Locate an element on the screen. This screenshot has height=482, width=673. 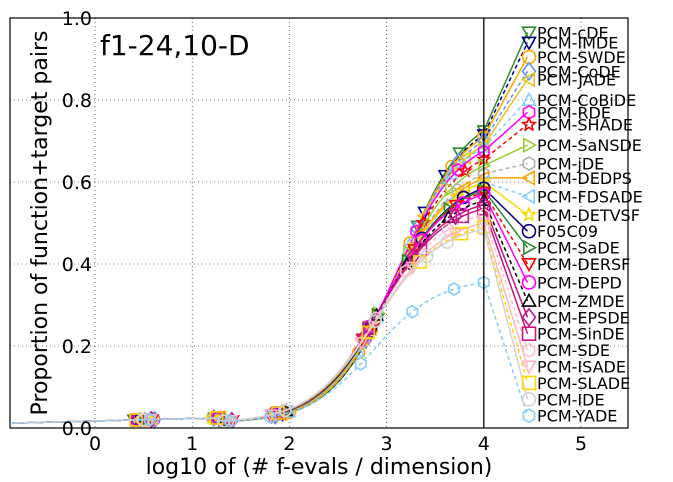
legend-label: PCM-IDE is located at coordinates (571, 399).